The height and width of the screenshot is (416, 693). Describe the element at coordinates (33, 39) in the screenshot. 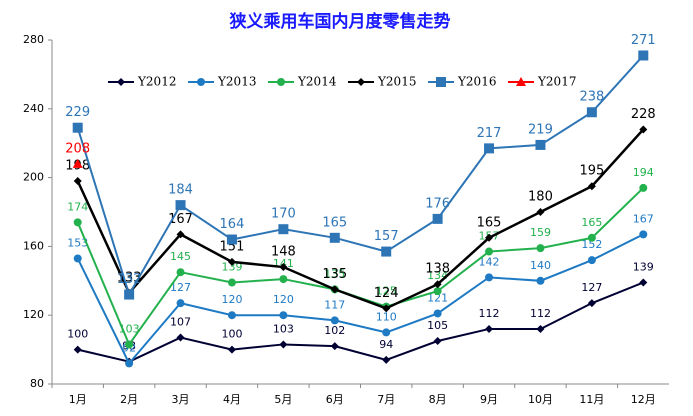

I see `y-tick-label: 280` at that location.